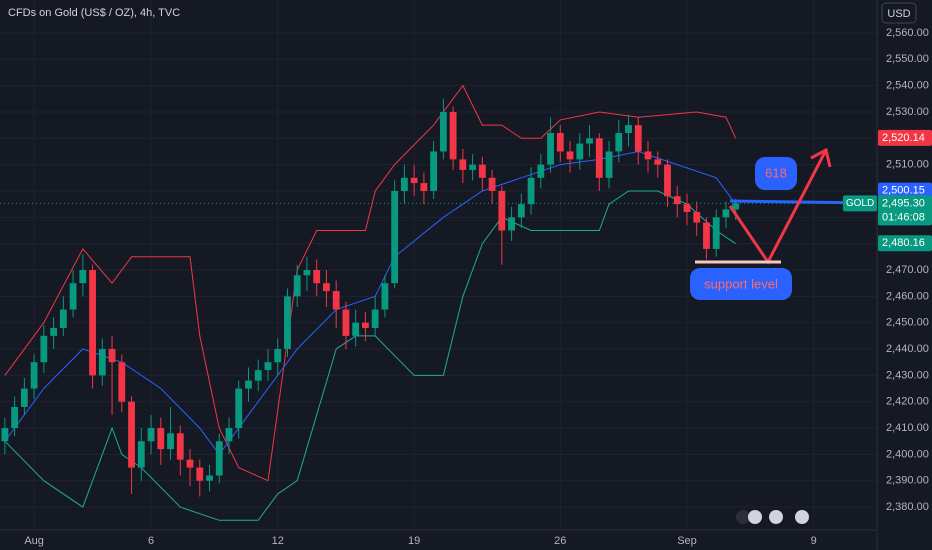  I want to click on currency: USD, so click(898, 14).